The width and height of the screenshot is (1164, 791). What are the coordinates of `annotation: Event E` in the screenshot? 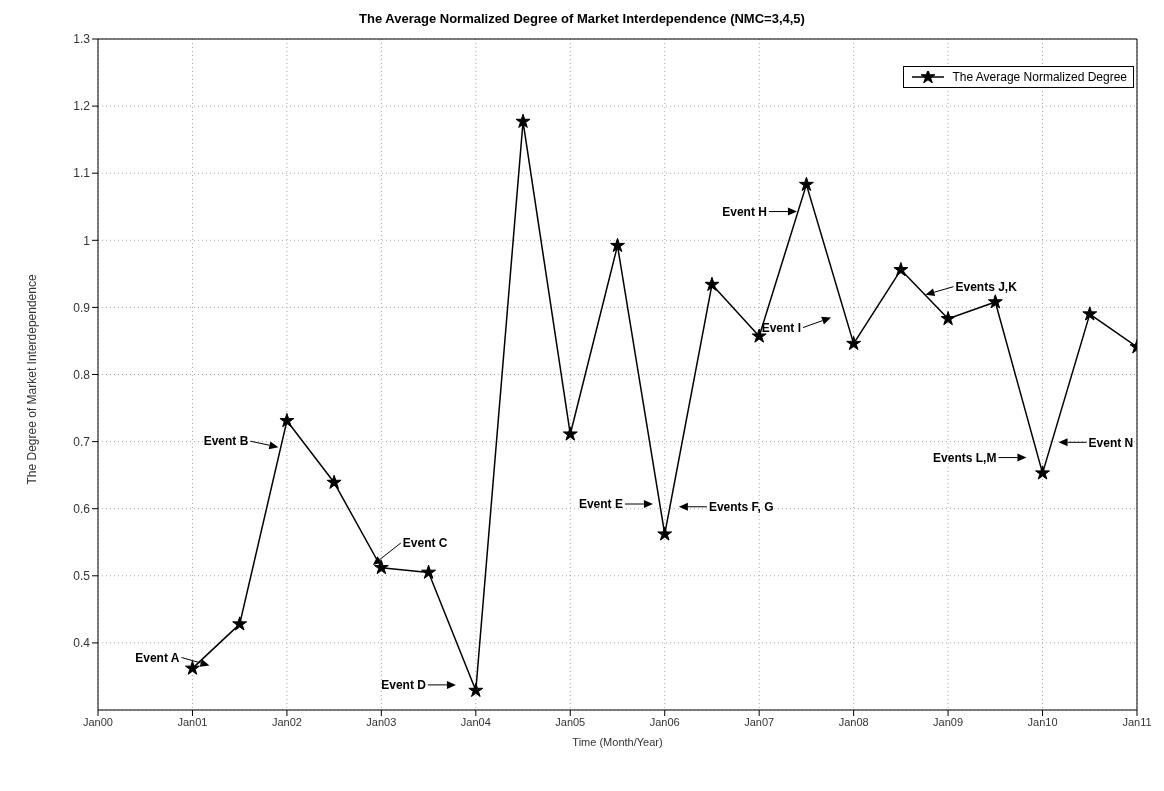 It's located at (600, 504).